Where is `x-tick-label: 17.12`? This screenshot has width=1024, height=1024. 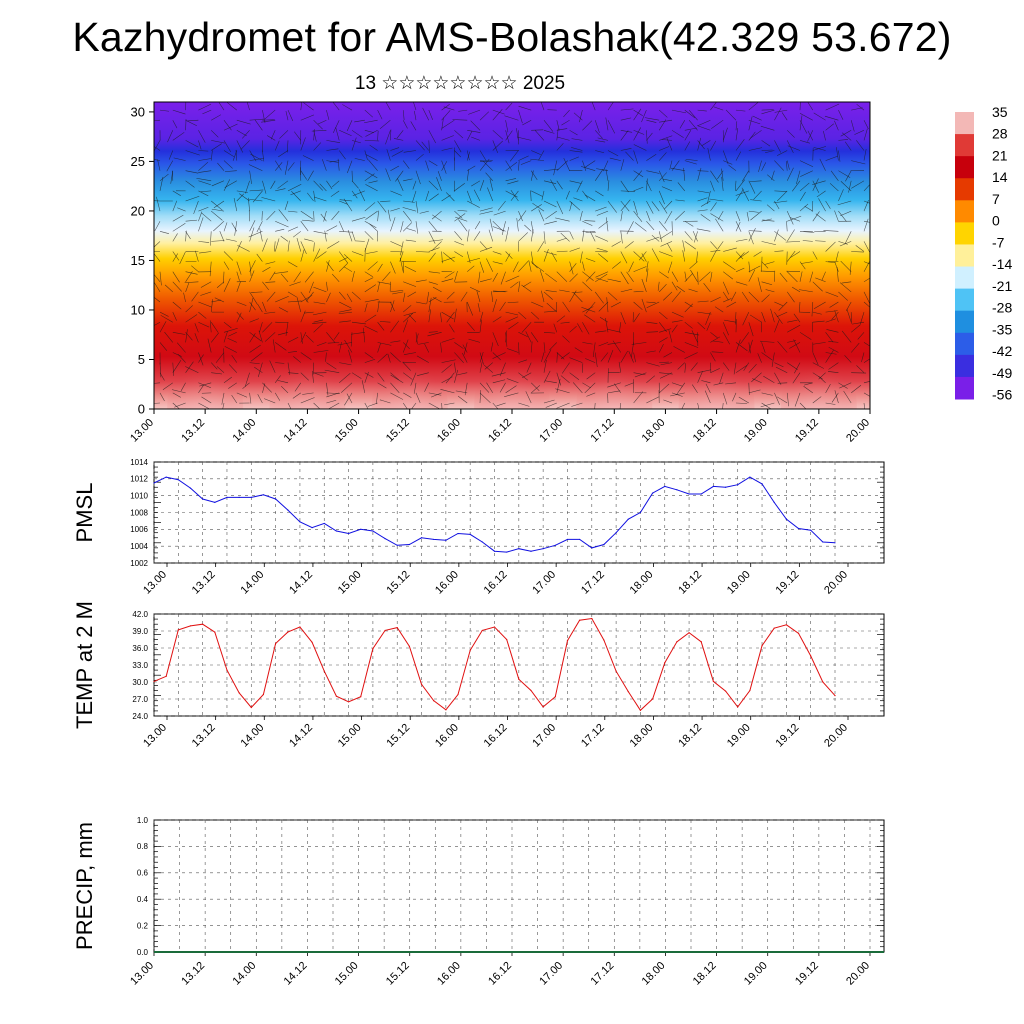 x-tick-label: 17.12 is located at coordinates (602, 974).